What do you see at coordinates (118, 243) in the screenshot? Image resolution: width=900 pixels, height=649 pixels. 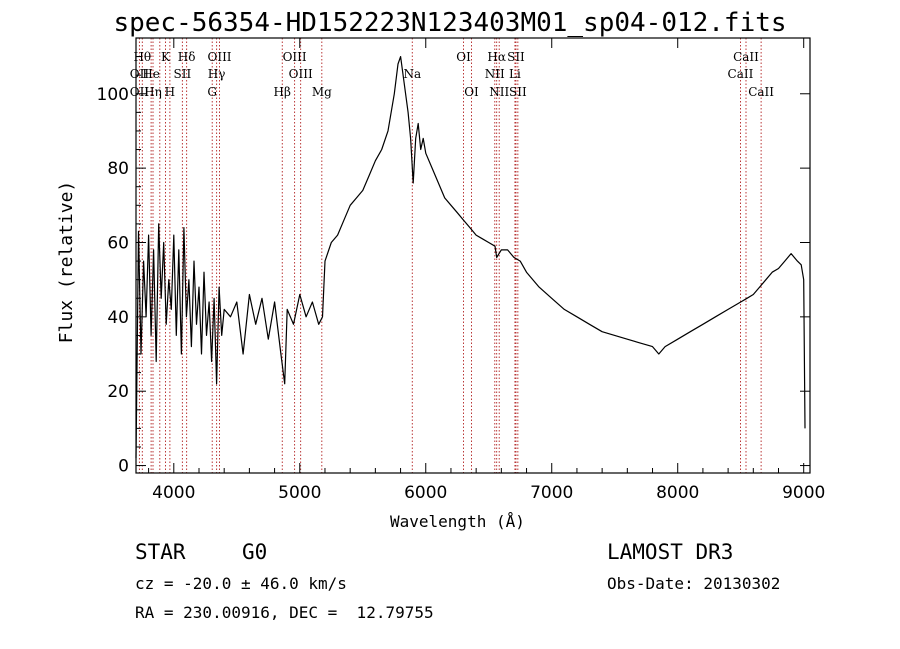 I see `y-tick-label: 60` at bounding box center [118, 243].